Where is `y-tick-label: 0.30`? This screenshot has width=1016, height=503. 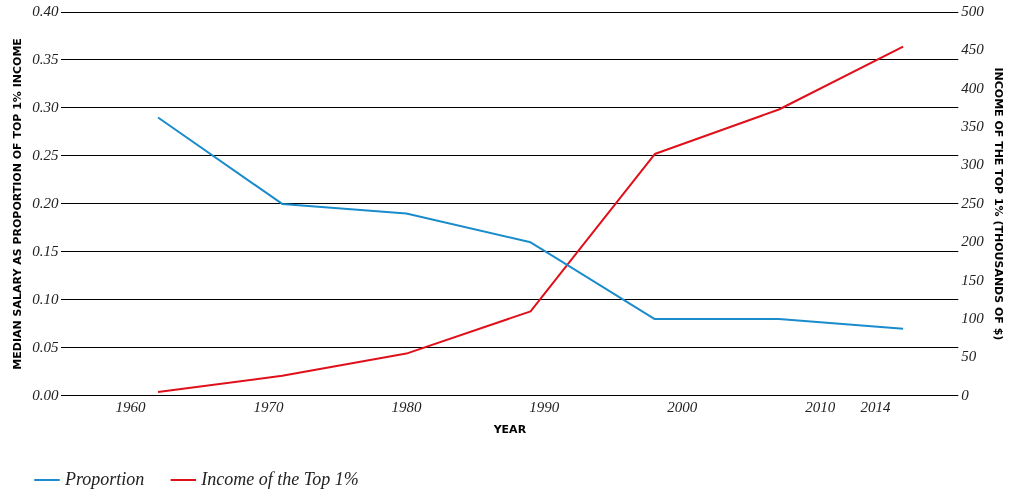
y-tick-label: 0.30 is located at coordinates (45, 106).